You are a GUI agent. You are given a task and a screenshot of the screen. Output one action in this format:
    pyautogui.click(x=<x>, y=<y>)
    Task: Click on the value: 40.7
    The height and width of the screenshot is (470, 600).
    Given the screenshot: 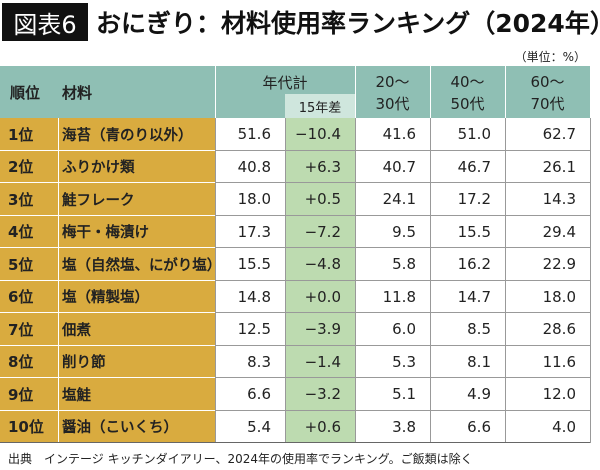 What is the action you would take?
    pyautogui.click(x=399, y=166)
    